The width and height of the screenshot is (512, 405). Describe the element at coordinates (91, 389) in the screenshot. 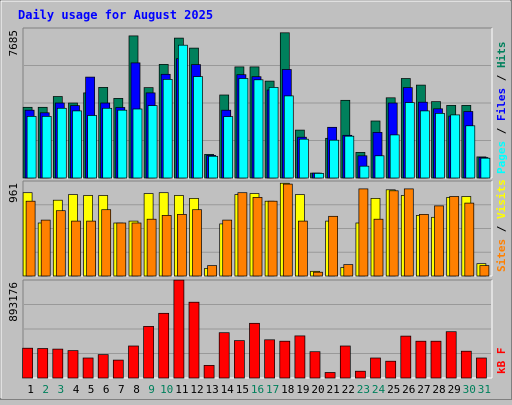

I see `x-tick-label: 5` at that location.